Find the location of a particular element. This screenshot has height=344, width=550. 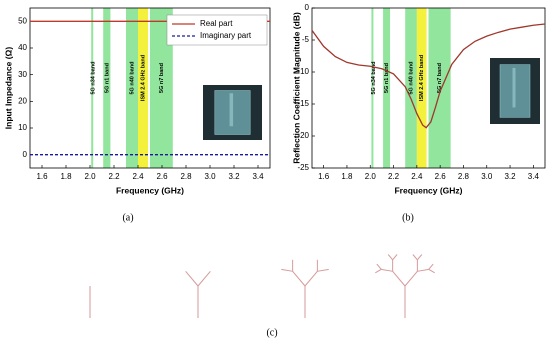

caption: (a) is located at coordinates (127, 217).